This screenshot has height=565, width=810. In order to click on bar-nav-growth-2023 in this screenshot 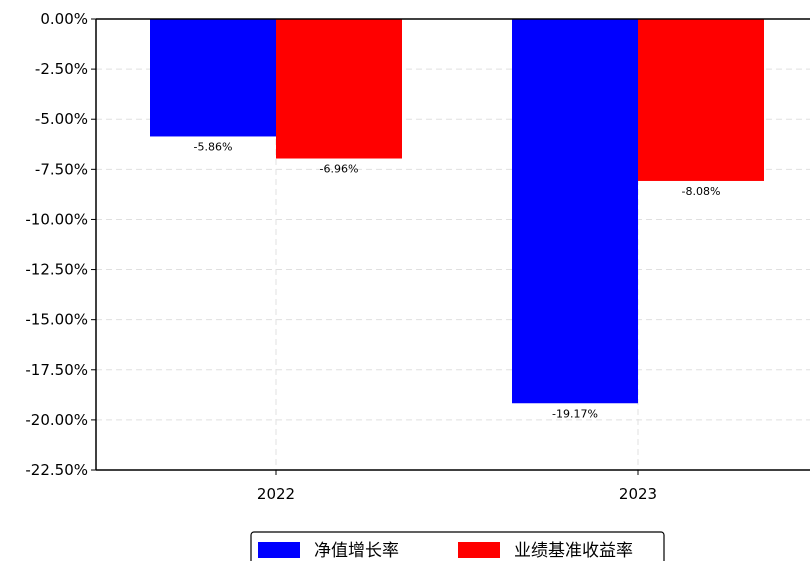, I will do `click(575, 211)`.